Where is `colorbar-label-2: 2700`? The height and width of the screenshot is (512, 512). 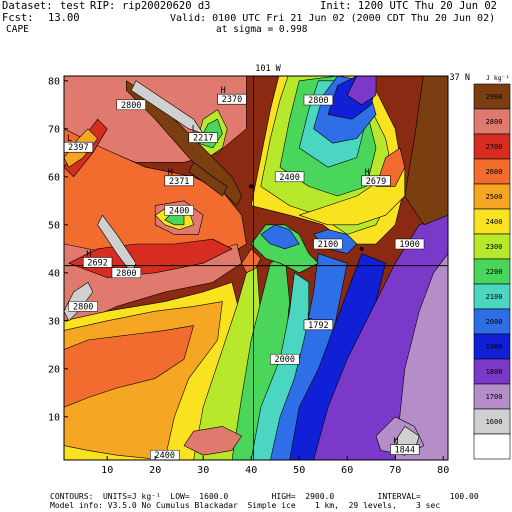 colorbar-label-2: 2700 is located at coordinates (494, 147).